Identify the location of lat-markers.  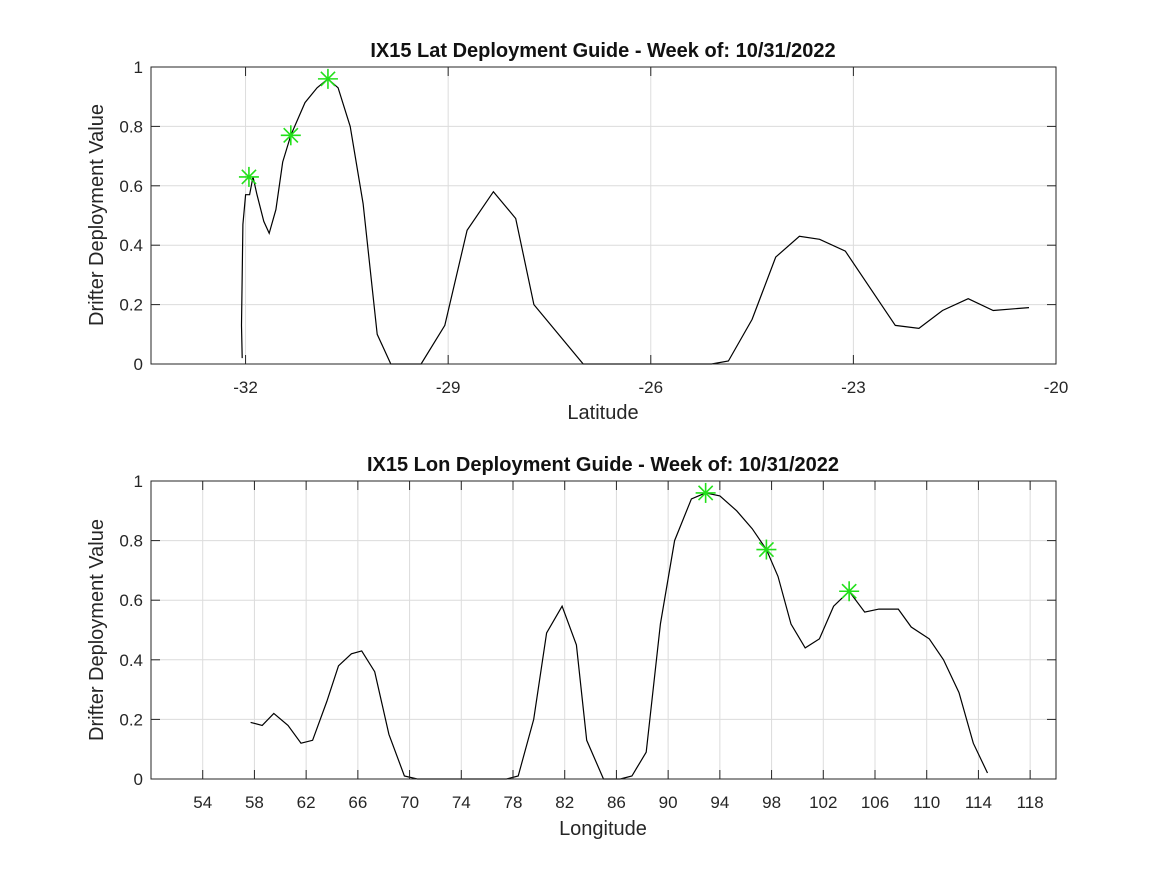
(288, 127).